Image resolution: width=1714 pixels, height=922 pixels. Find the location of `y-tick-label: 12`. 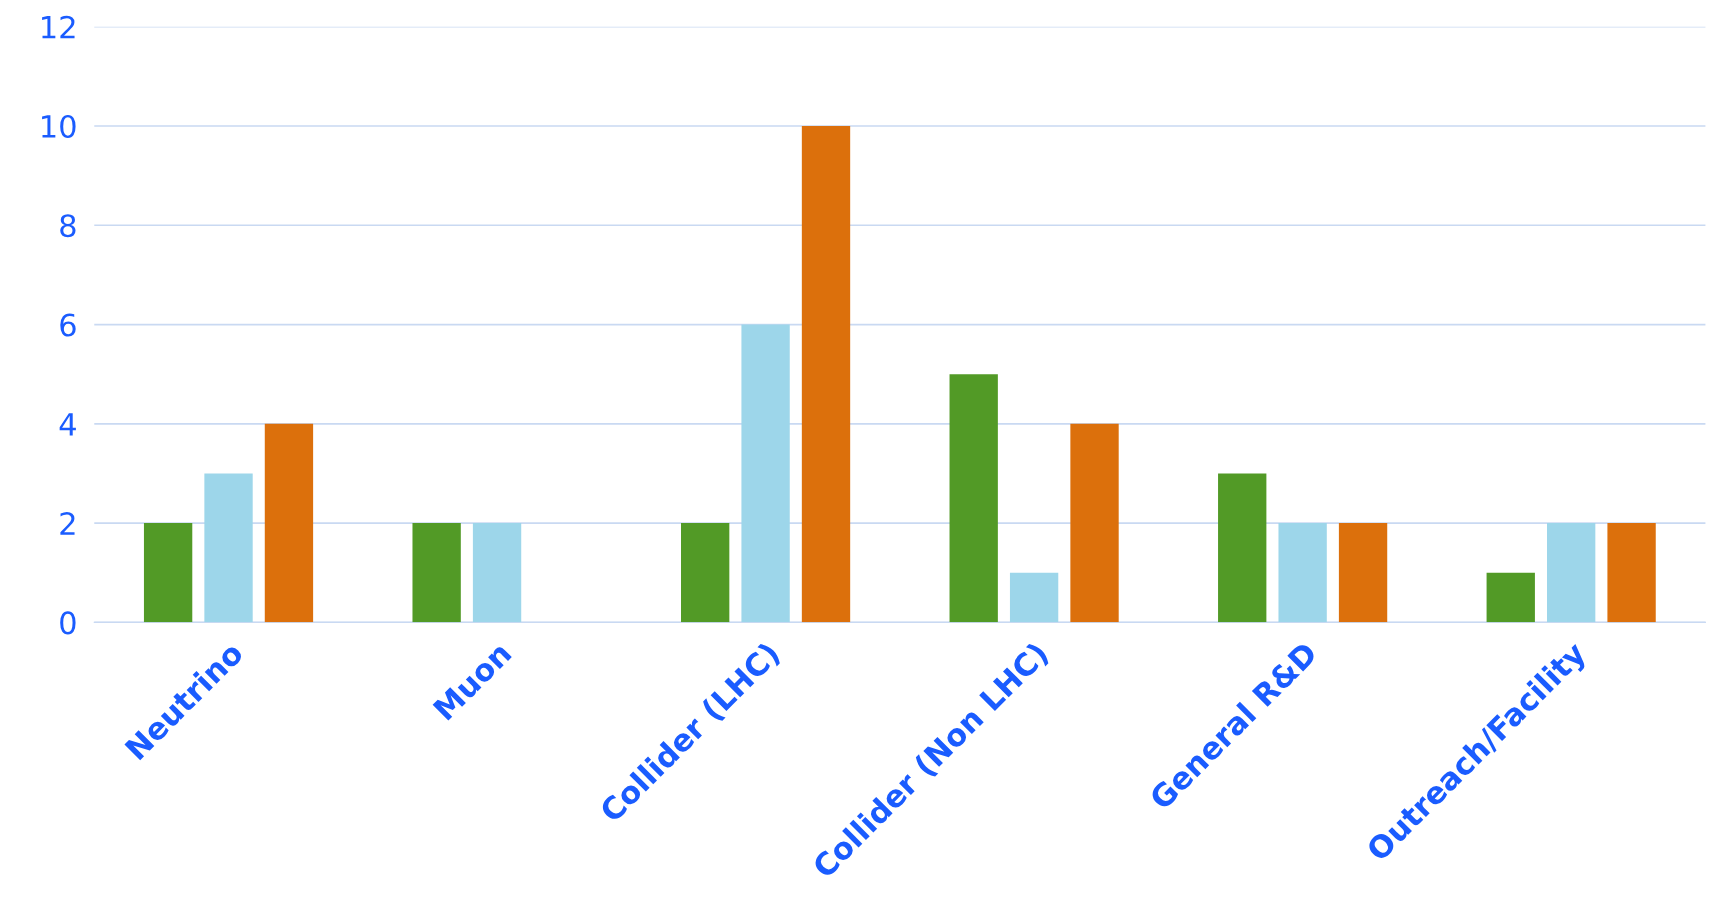

y-tick-label: 12 is located at coordinates (58, 27).